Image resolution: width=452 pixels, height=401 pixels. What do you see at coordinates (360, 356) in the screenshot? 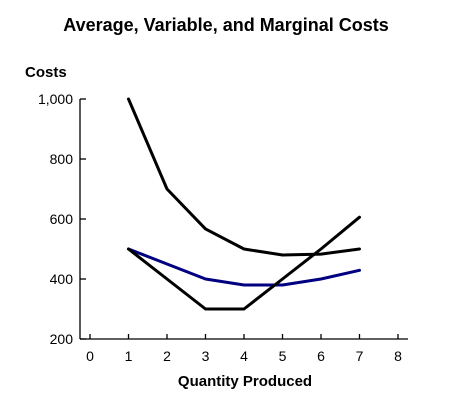
I see `x-tick-label: 7` at bounding box center [360, 356].